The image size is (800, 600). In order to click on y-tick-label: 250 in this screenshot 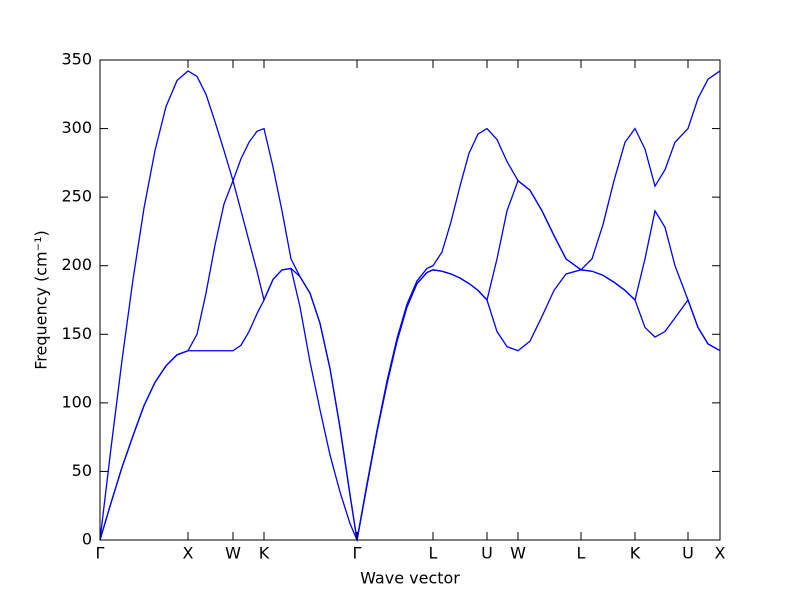, I will do `click(76, 196)`.